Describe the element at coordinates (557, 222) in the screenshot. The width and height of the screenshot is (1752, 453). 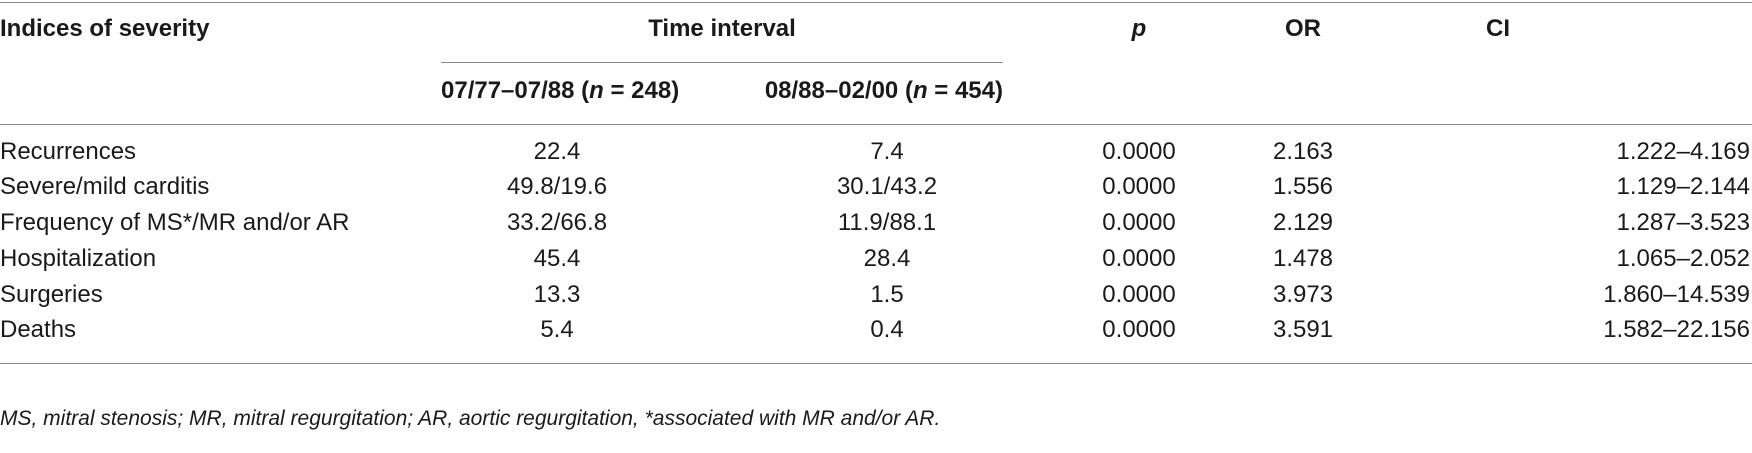
I see `cell-period-1: 33.2/66.8` at that location.